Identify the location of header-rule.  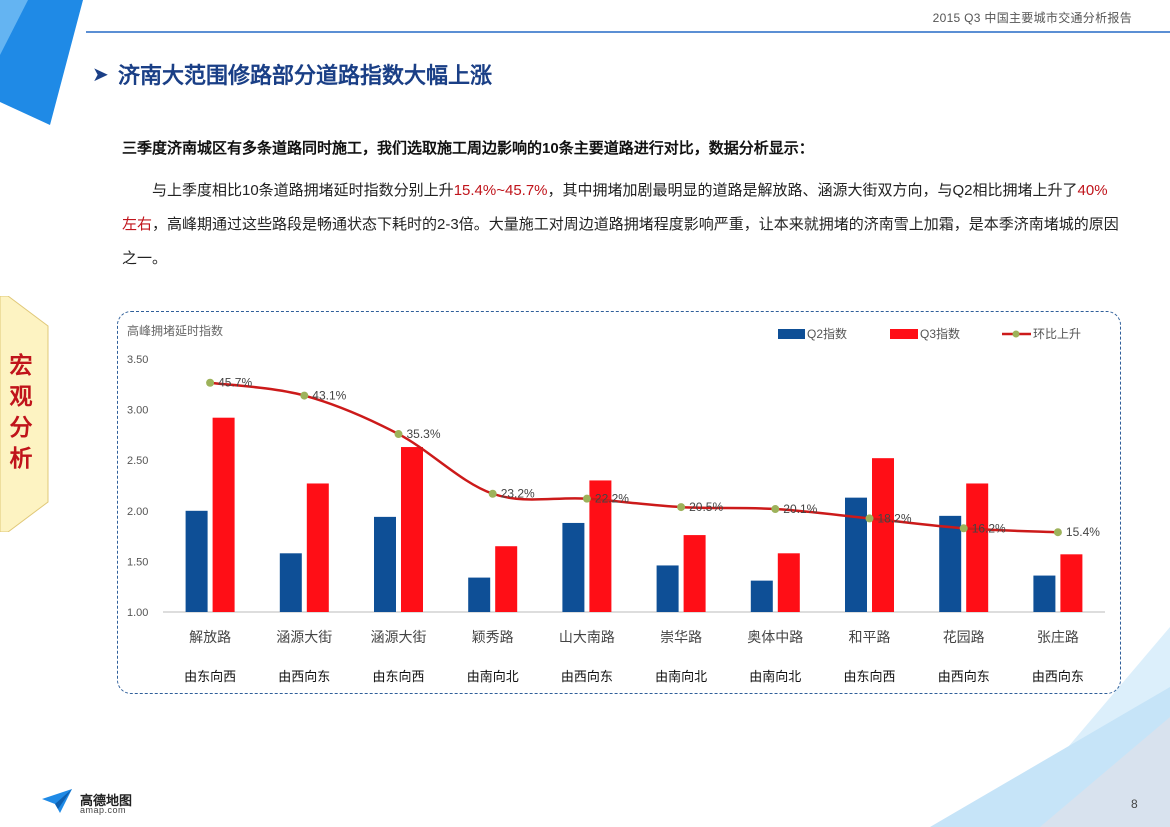
(628, 32).